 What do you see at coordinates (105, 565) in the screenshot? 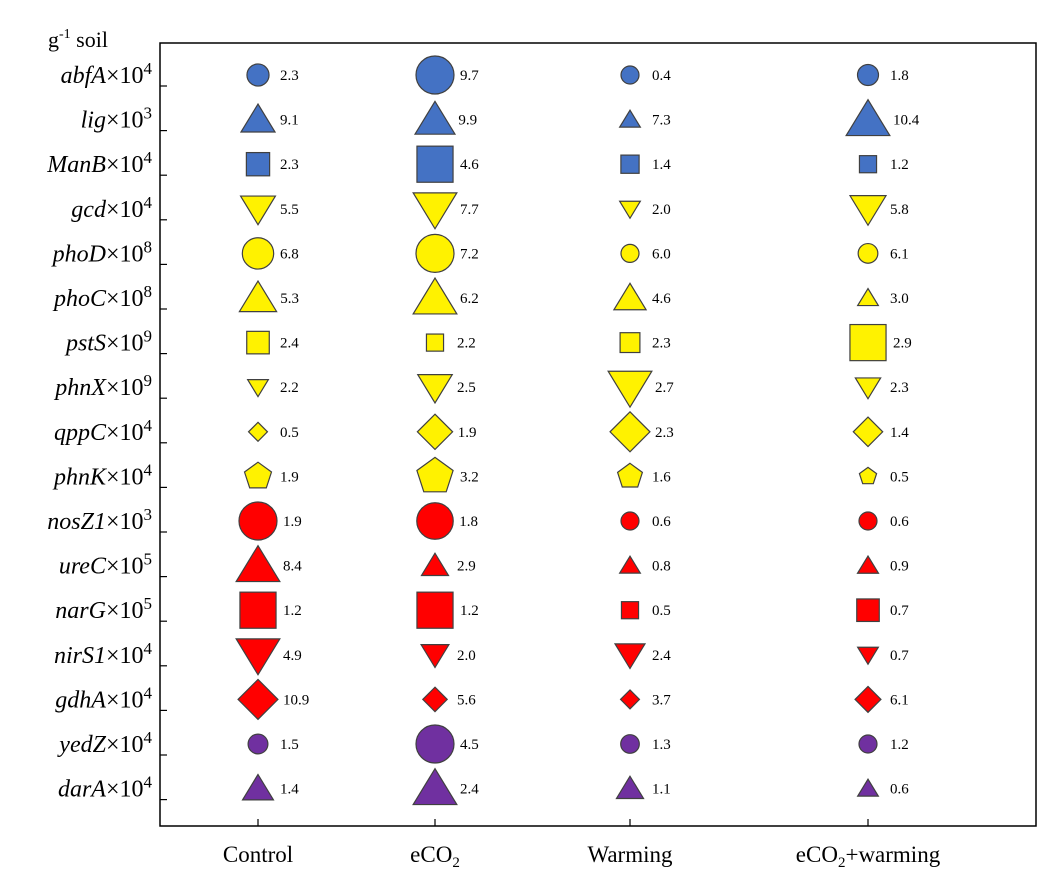
I see `gene-label: ureC×105` at bounding box center [105, 565].